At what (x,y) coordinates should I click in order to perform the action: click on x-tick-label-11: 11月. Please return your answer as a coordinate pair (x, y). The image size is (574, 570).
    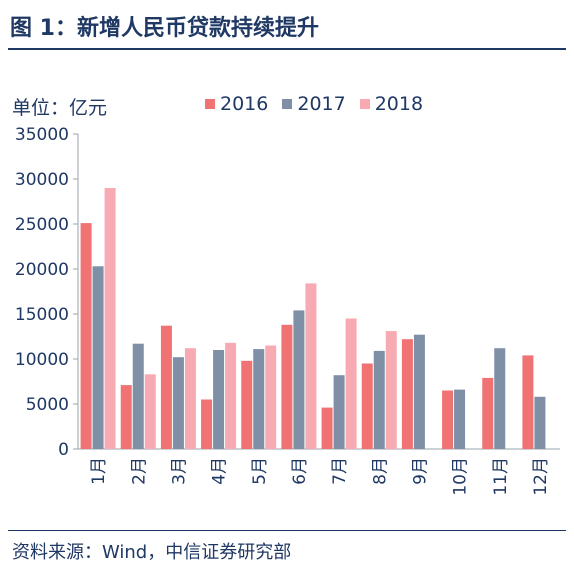
    Looking at the image, I should click on (501, 476).